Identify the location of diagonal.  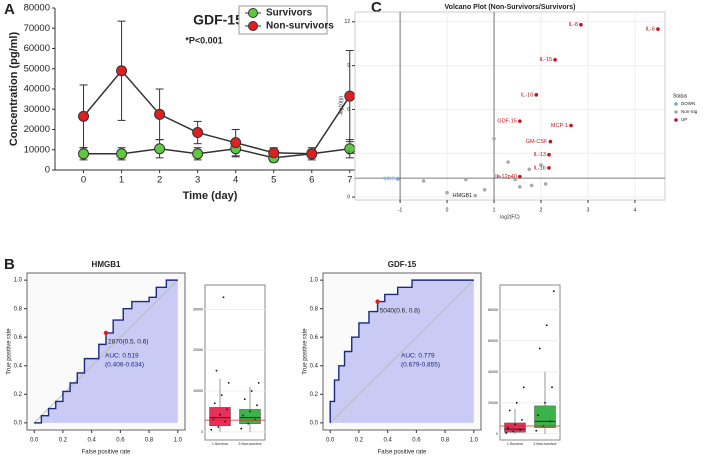
(106, 351).